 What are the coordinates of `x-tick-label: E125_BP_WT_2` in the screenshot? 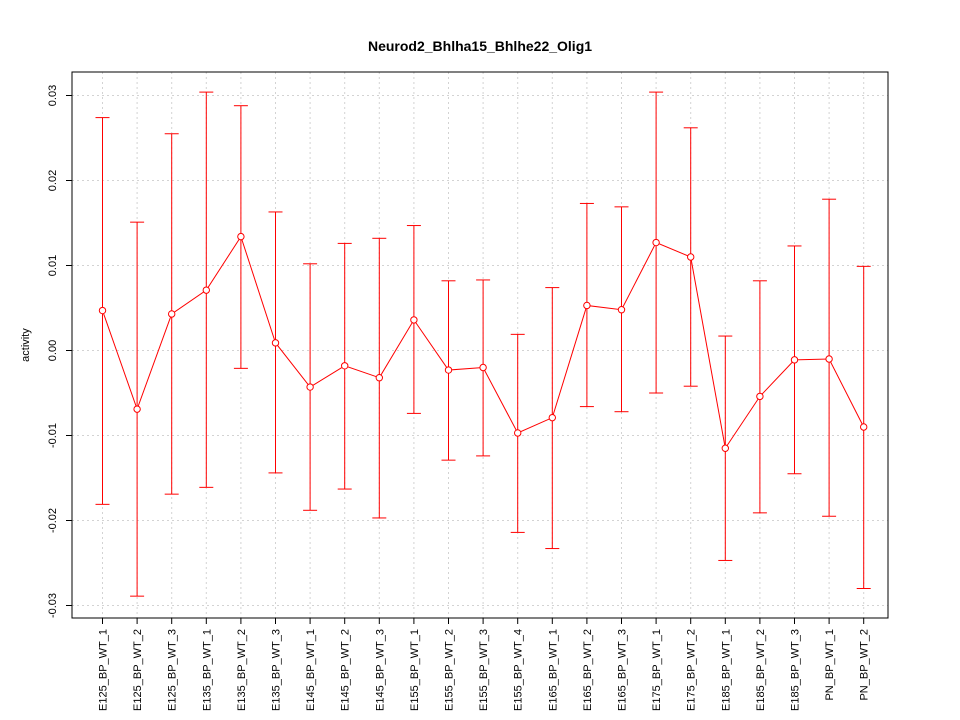 It's located at (138, 670).